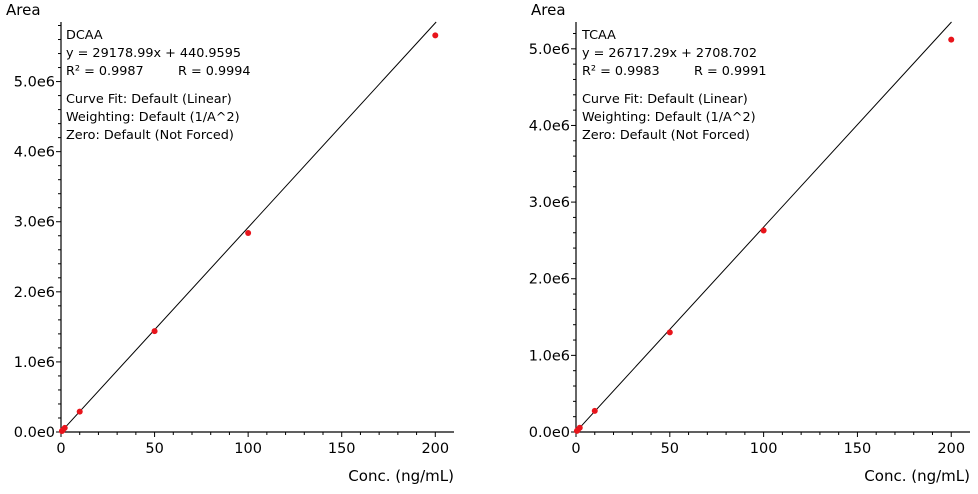  I want to click on chart1-x-tick-label: 100, so click(248, 449).